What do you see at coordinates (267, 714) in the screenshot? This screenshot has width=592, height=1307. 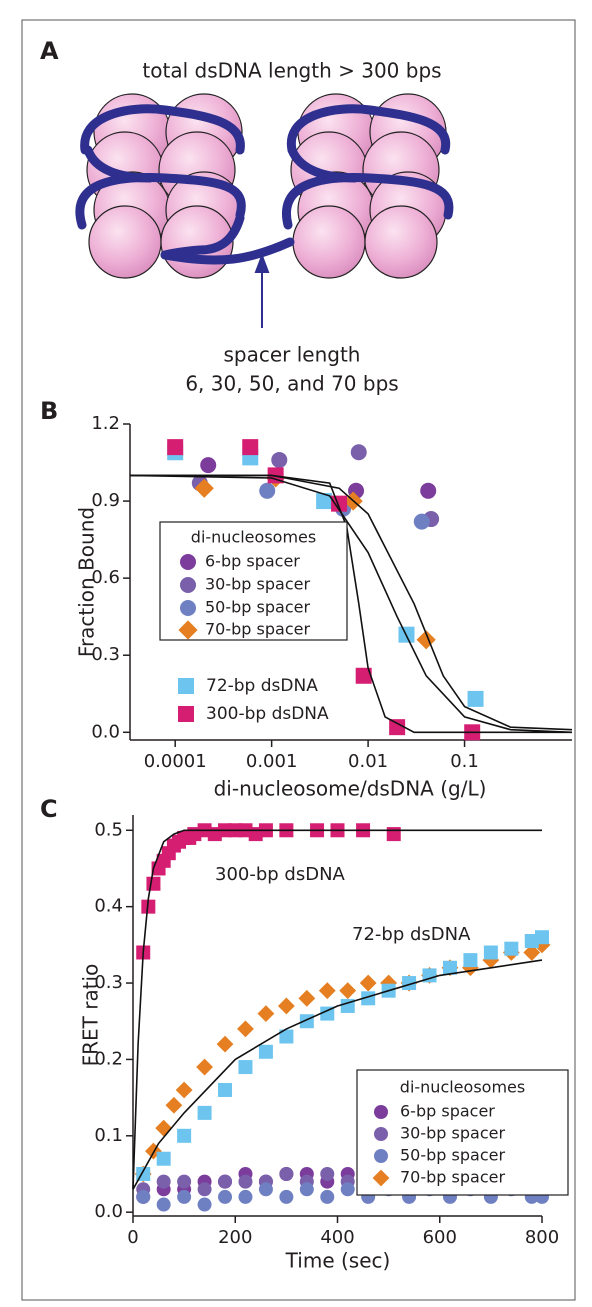 I see `legend-label: 300-bp dsDNA` at bounding box center [267, 714].